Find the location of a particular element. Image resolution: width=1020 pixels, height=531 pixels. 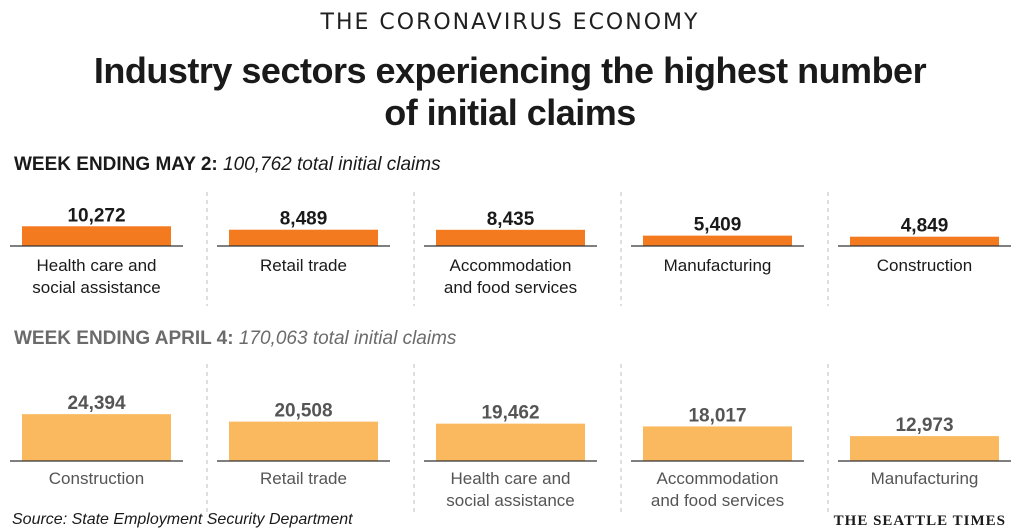

value-label: 5,409 is located at coordinates (718, 225).